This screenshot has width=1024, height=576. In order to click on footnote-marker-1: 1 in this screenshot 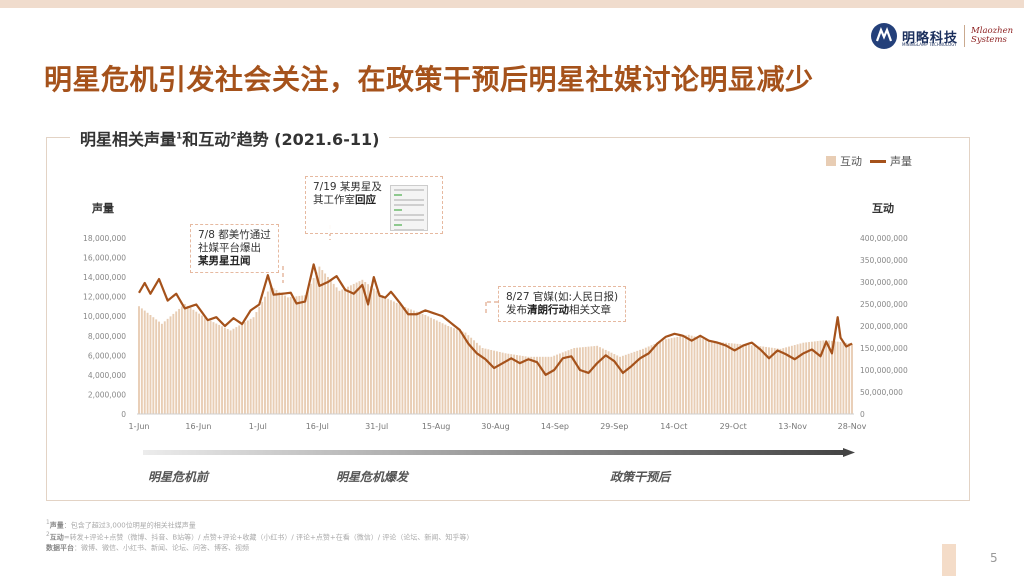, I will do `click(179, 136)`.